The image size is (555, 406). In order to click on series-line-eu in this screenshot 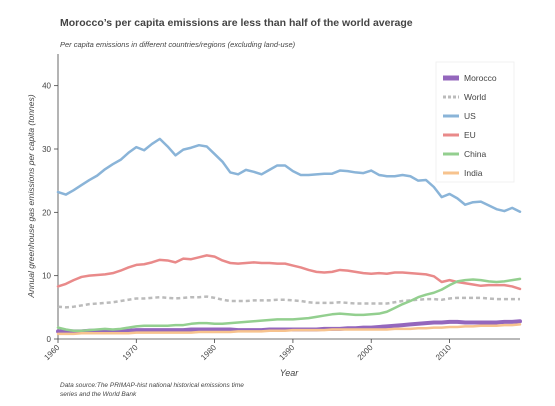, I will do `click(289, 272)`.